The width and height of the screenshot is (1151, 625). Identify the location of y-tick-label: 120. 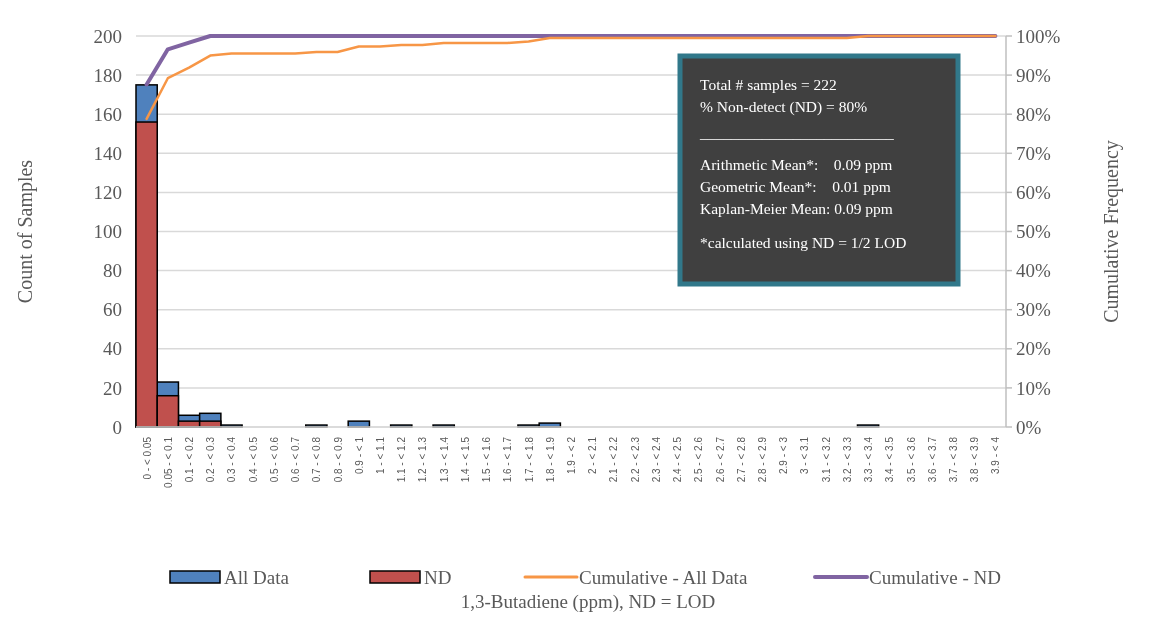
(107, 193).